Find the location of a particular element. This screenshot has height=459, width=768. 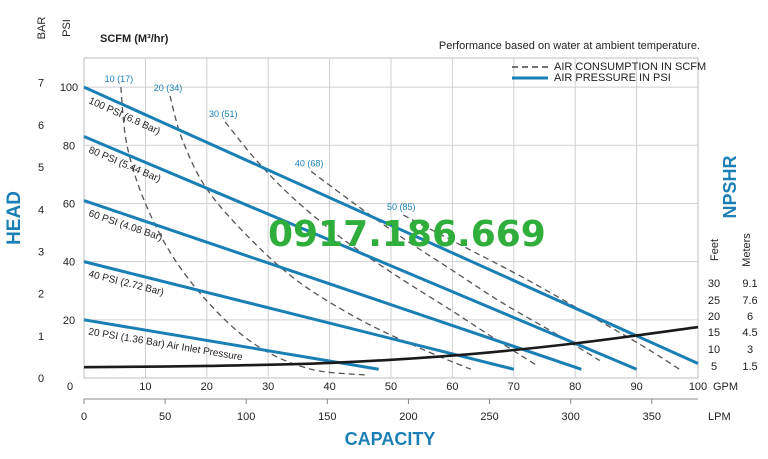

meter-tick-label: 6 is located at coordinates (750, 317).